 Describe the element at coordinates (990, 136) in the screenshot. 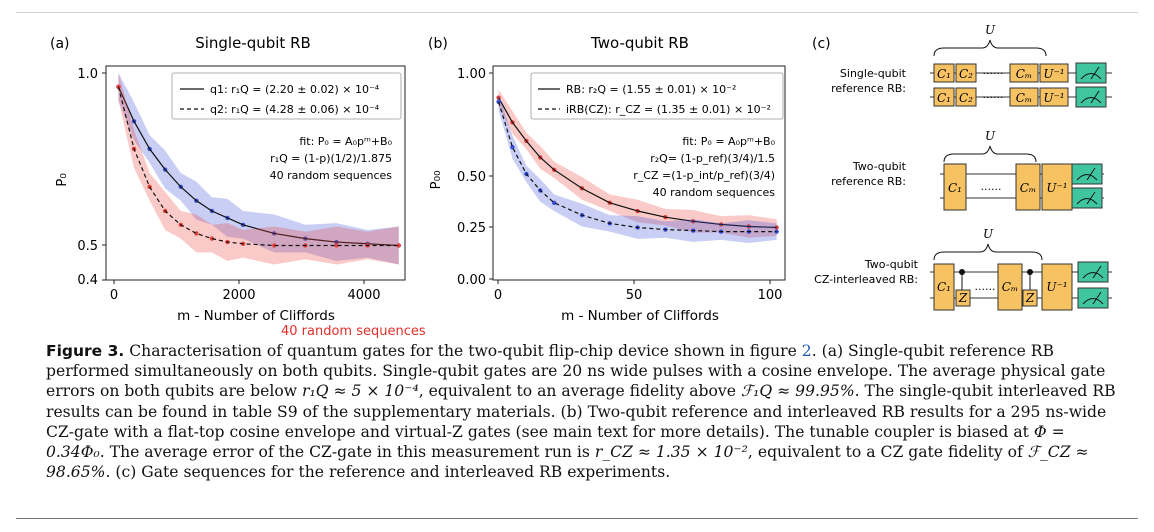

I see `brace-row2-label: U` at that location.